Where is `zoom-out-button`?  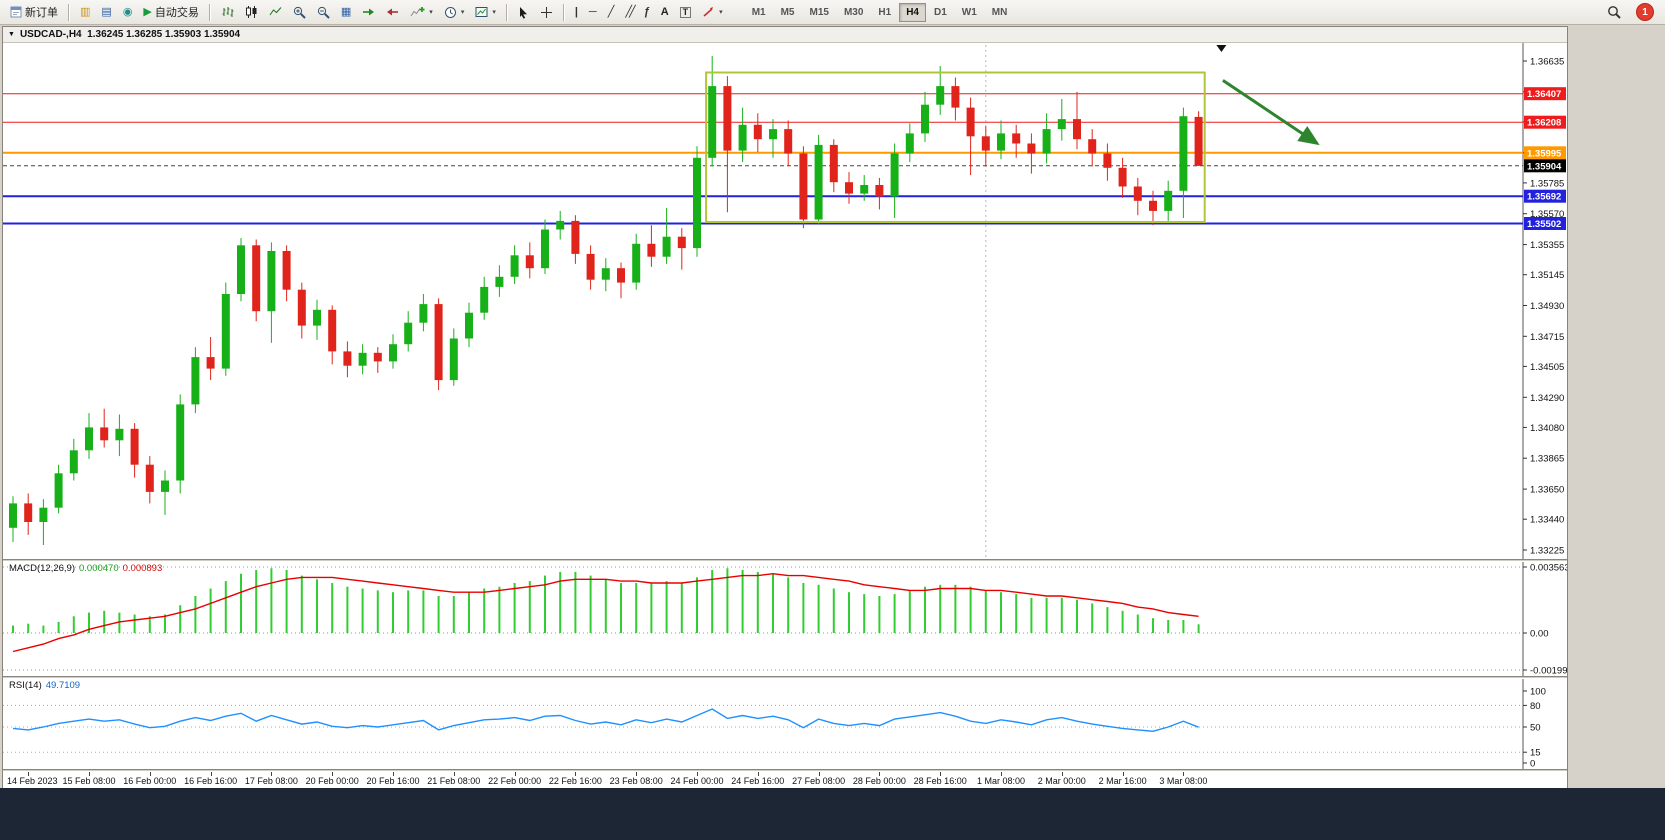 zoom-out-button is located at coordinates (323, 12).